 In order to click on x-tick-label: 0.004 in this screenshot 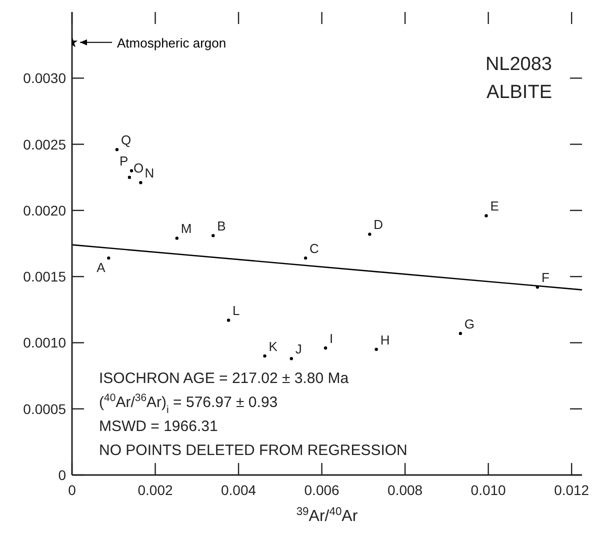, I will do `click(238, 490)`.